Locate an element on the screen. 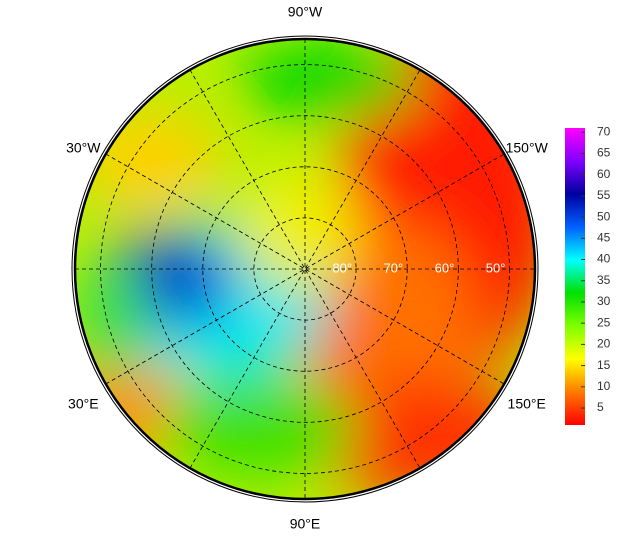 This screenshot has height=557, width=625. parallel is located at coordinates (305, 269).